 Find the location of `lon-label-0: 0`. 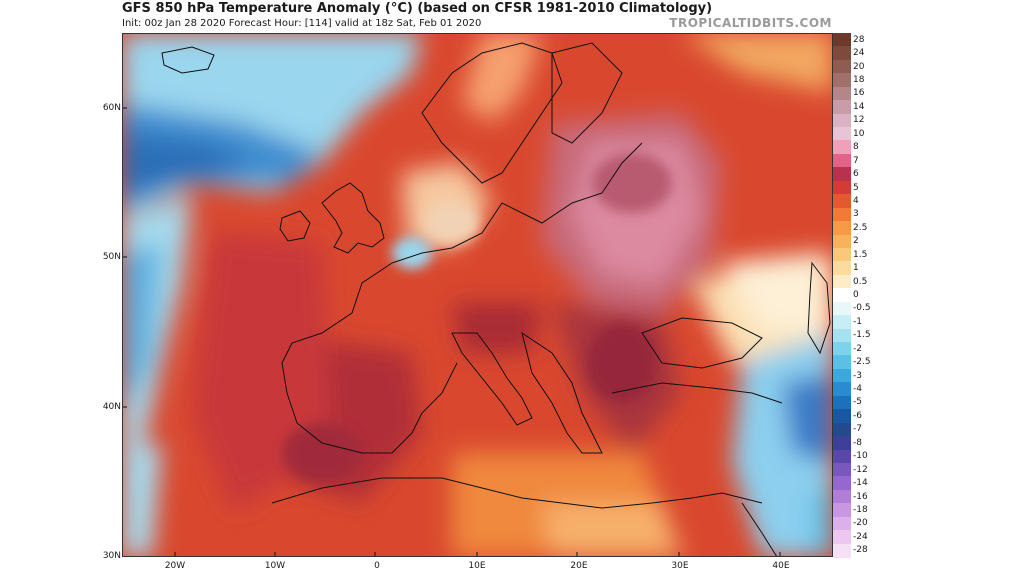

lon-label-0: 0 is located at coordinates (377, 566).